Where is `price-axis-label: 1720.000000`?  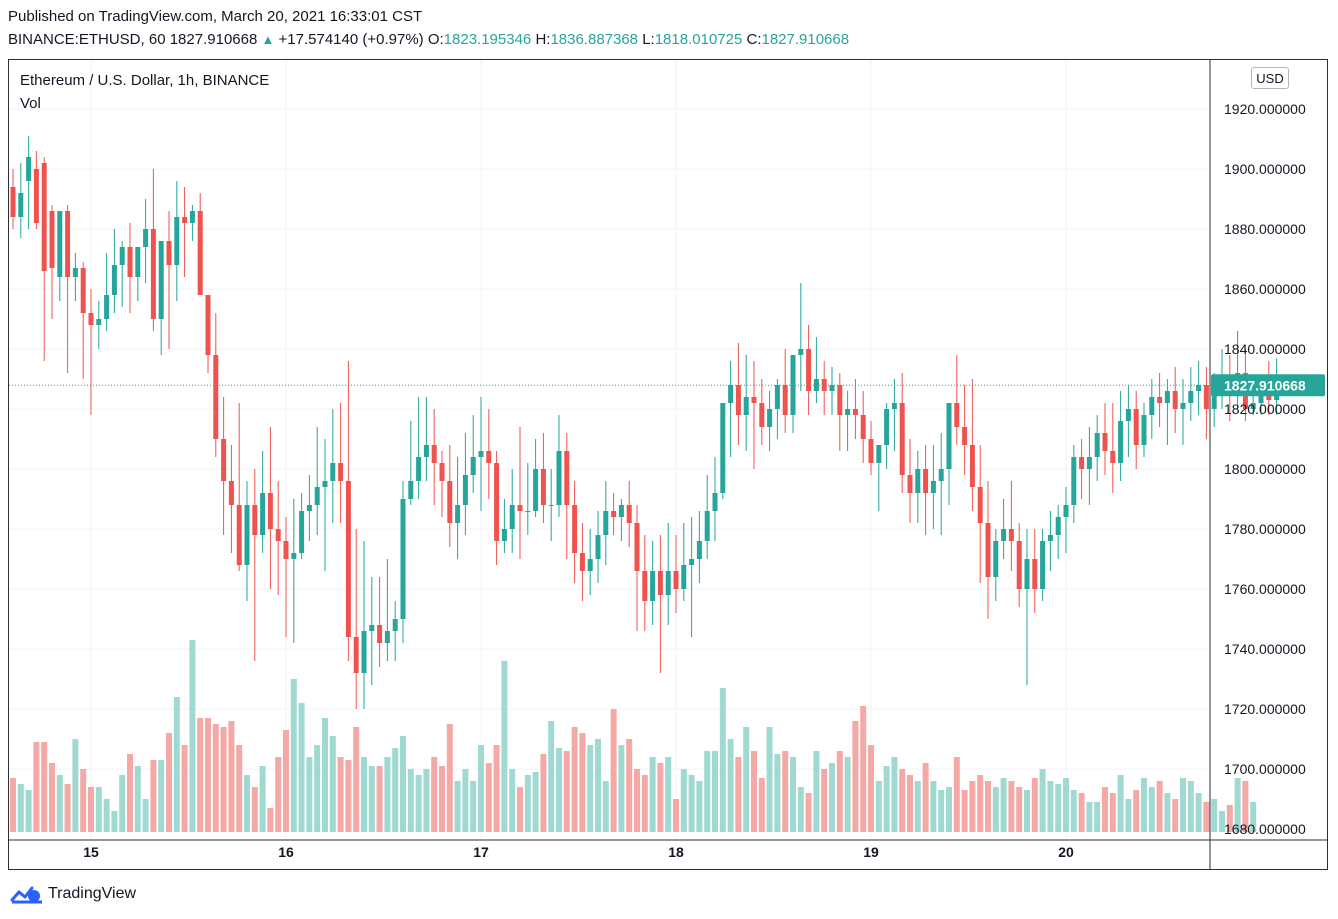 price-axis-label: 1720.000000 is located at coordinates (1265, 709).